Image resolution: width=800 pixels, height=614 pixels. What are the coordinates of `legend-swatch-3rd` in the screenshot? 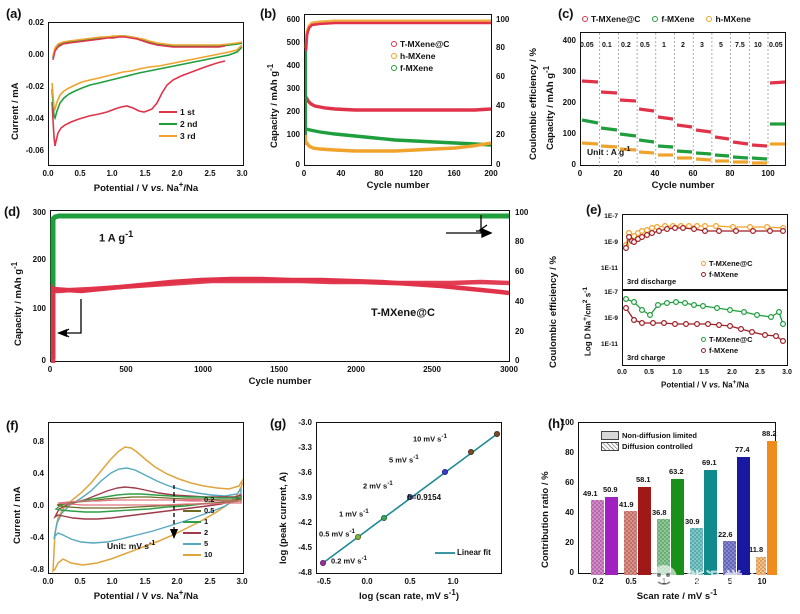 It's located at (168, 136).